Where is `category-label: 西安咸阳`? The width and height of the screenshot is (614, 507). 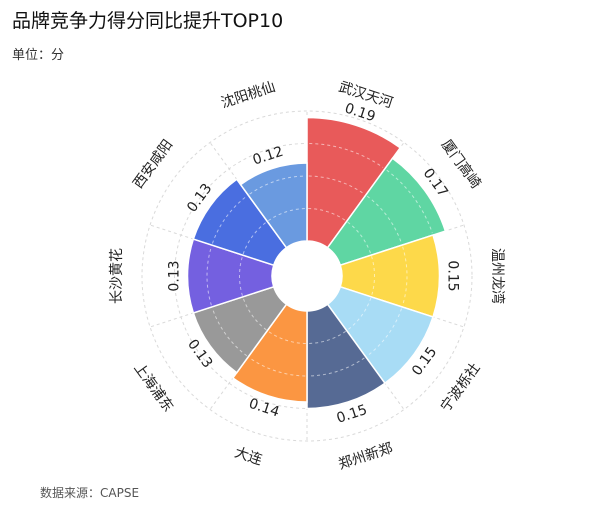
category-label: 西安咸阳 is located at coordinates (153, 164).